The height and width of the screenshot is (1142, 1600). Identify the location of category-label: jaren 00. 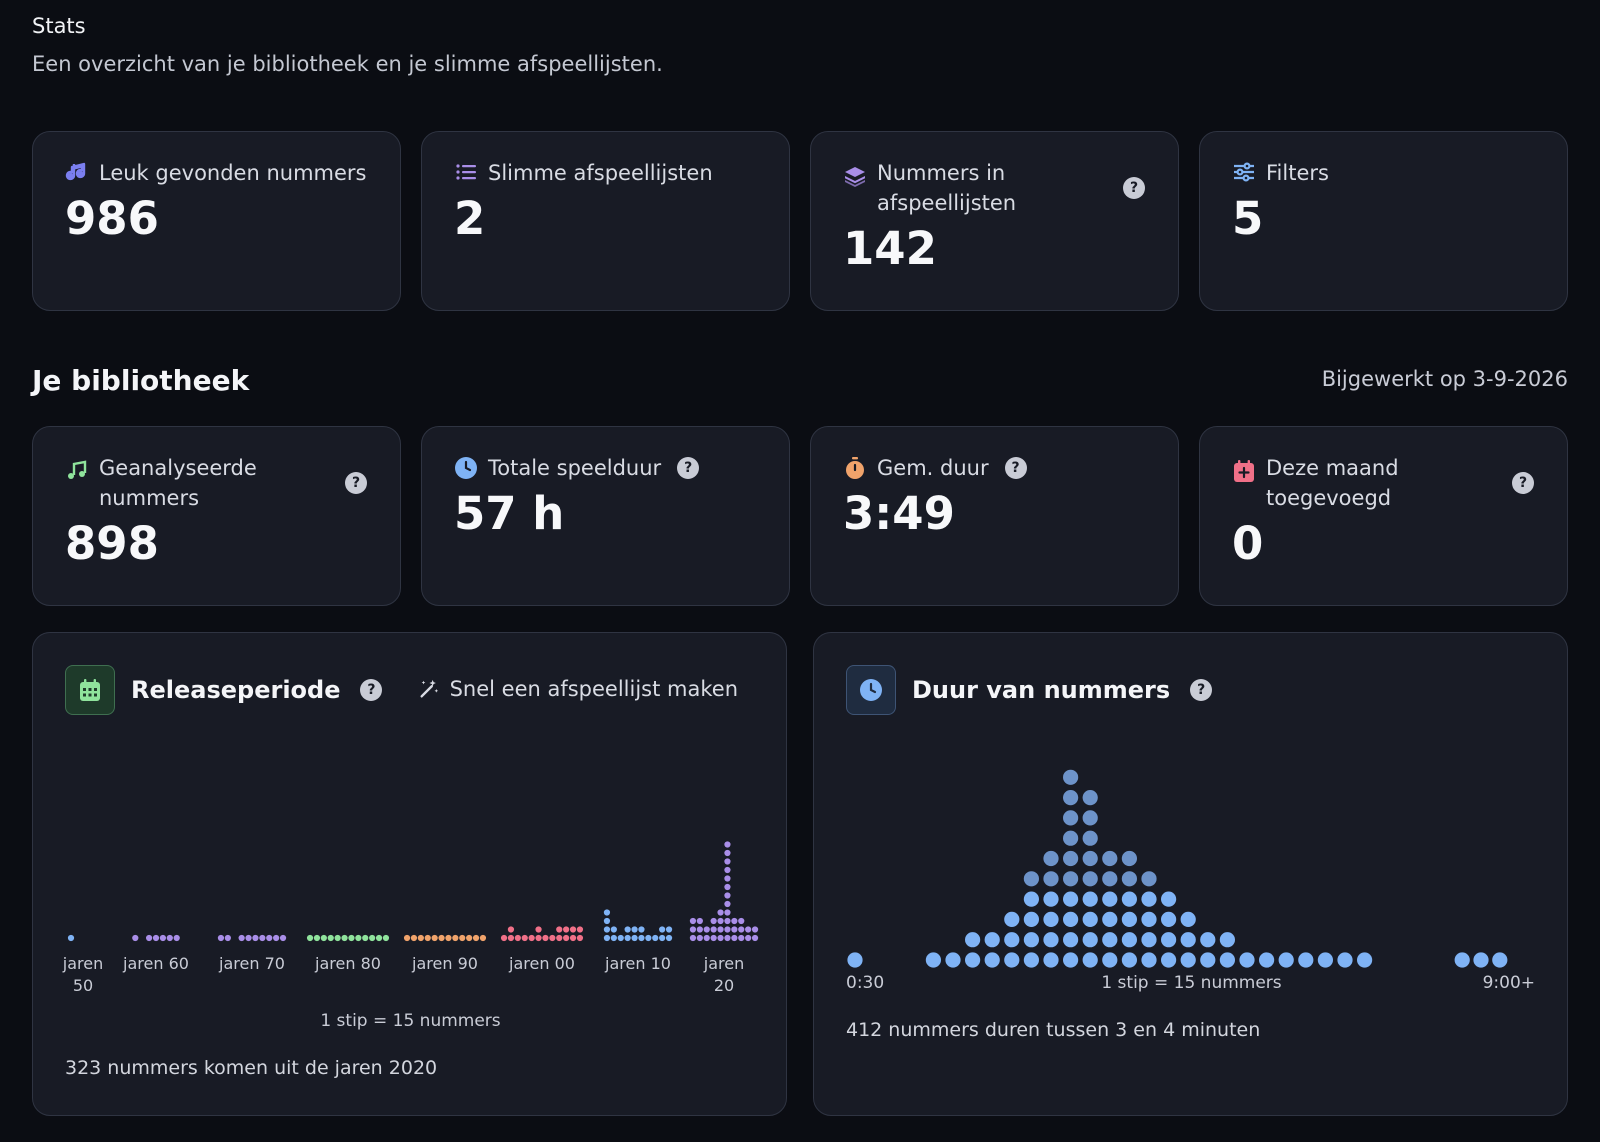
(541, 963).